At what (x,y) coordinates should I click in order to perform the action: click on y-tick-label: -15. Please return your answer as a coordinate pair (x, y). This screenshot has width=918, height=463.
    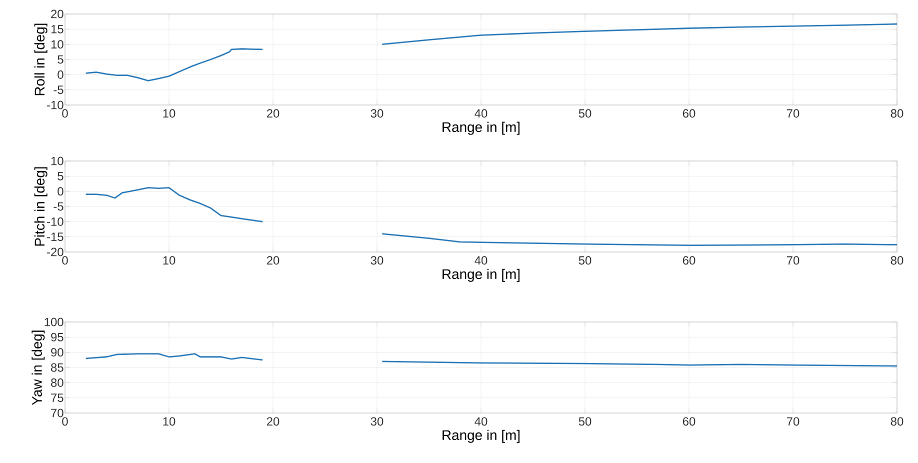
    Looking at the image, I should click on (55, 236).